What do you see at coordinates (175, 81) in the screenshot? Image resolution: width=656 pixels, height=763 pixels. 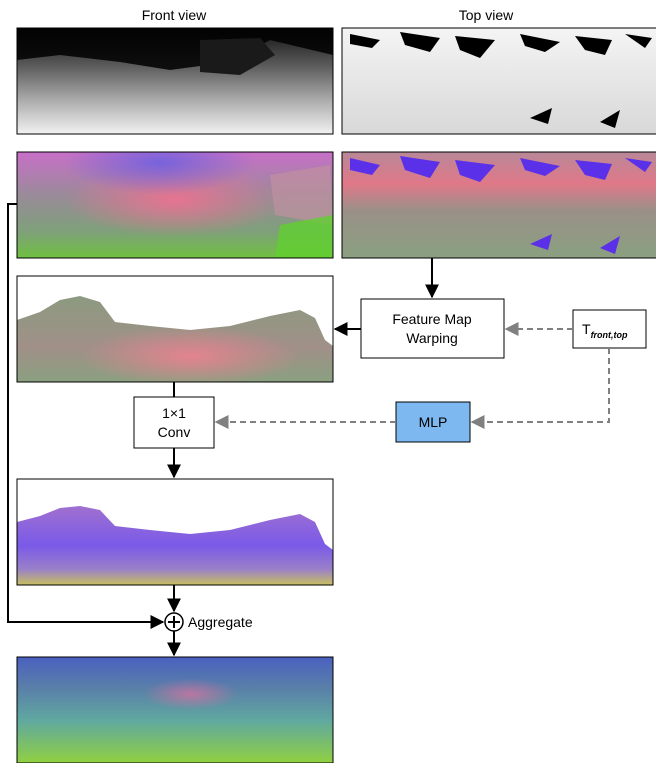 I see `front-depth-image` at bounding box center [175, 81].